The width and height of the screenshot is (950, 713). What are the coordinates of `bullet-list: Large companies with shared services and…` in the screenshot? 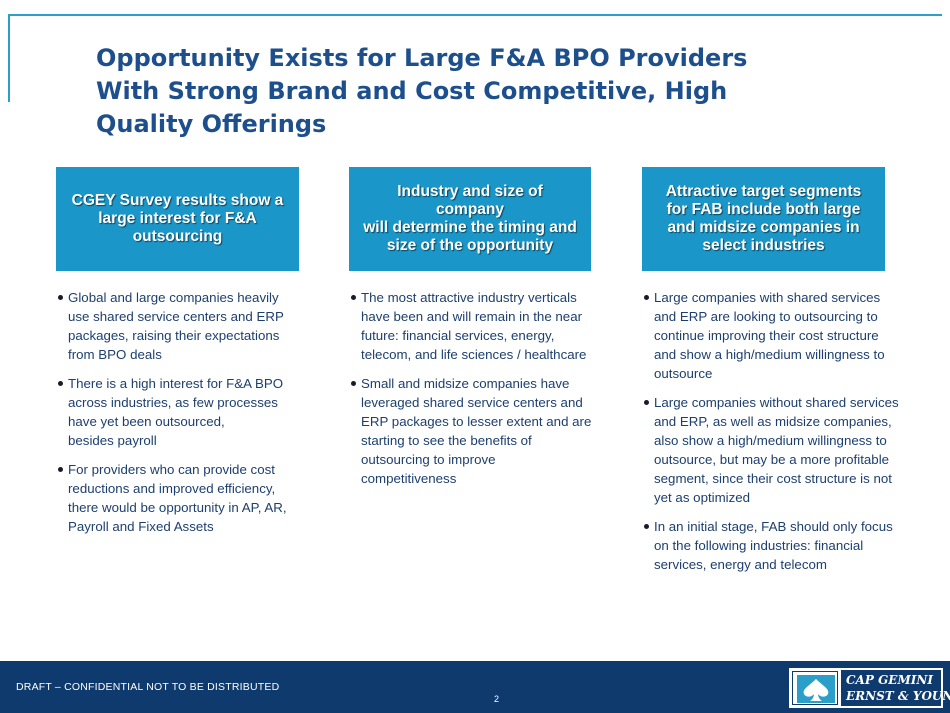 It's located at (770, 431).